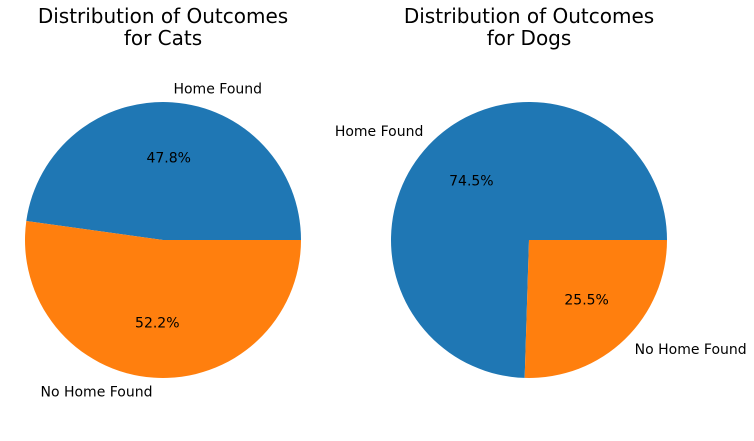 This screenshot has height=441, width=754. Describe the element at coordinates (586, 300) in the screenshot. I see `pie-percent-label: 25.5%` at that location.